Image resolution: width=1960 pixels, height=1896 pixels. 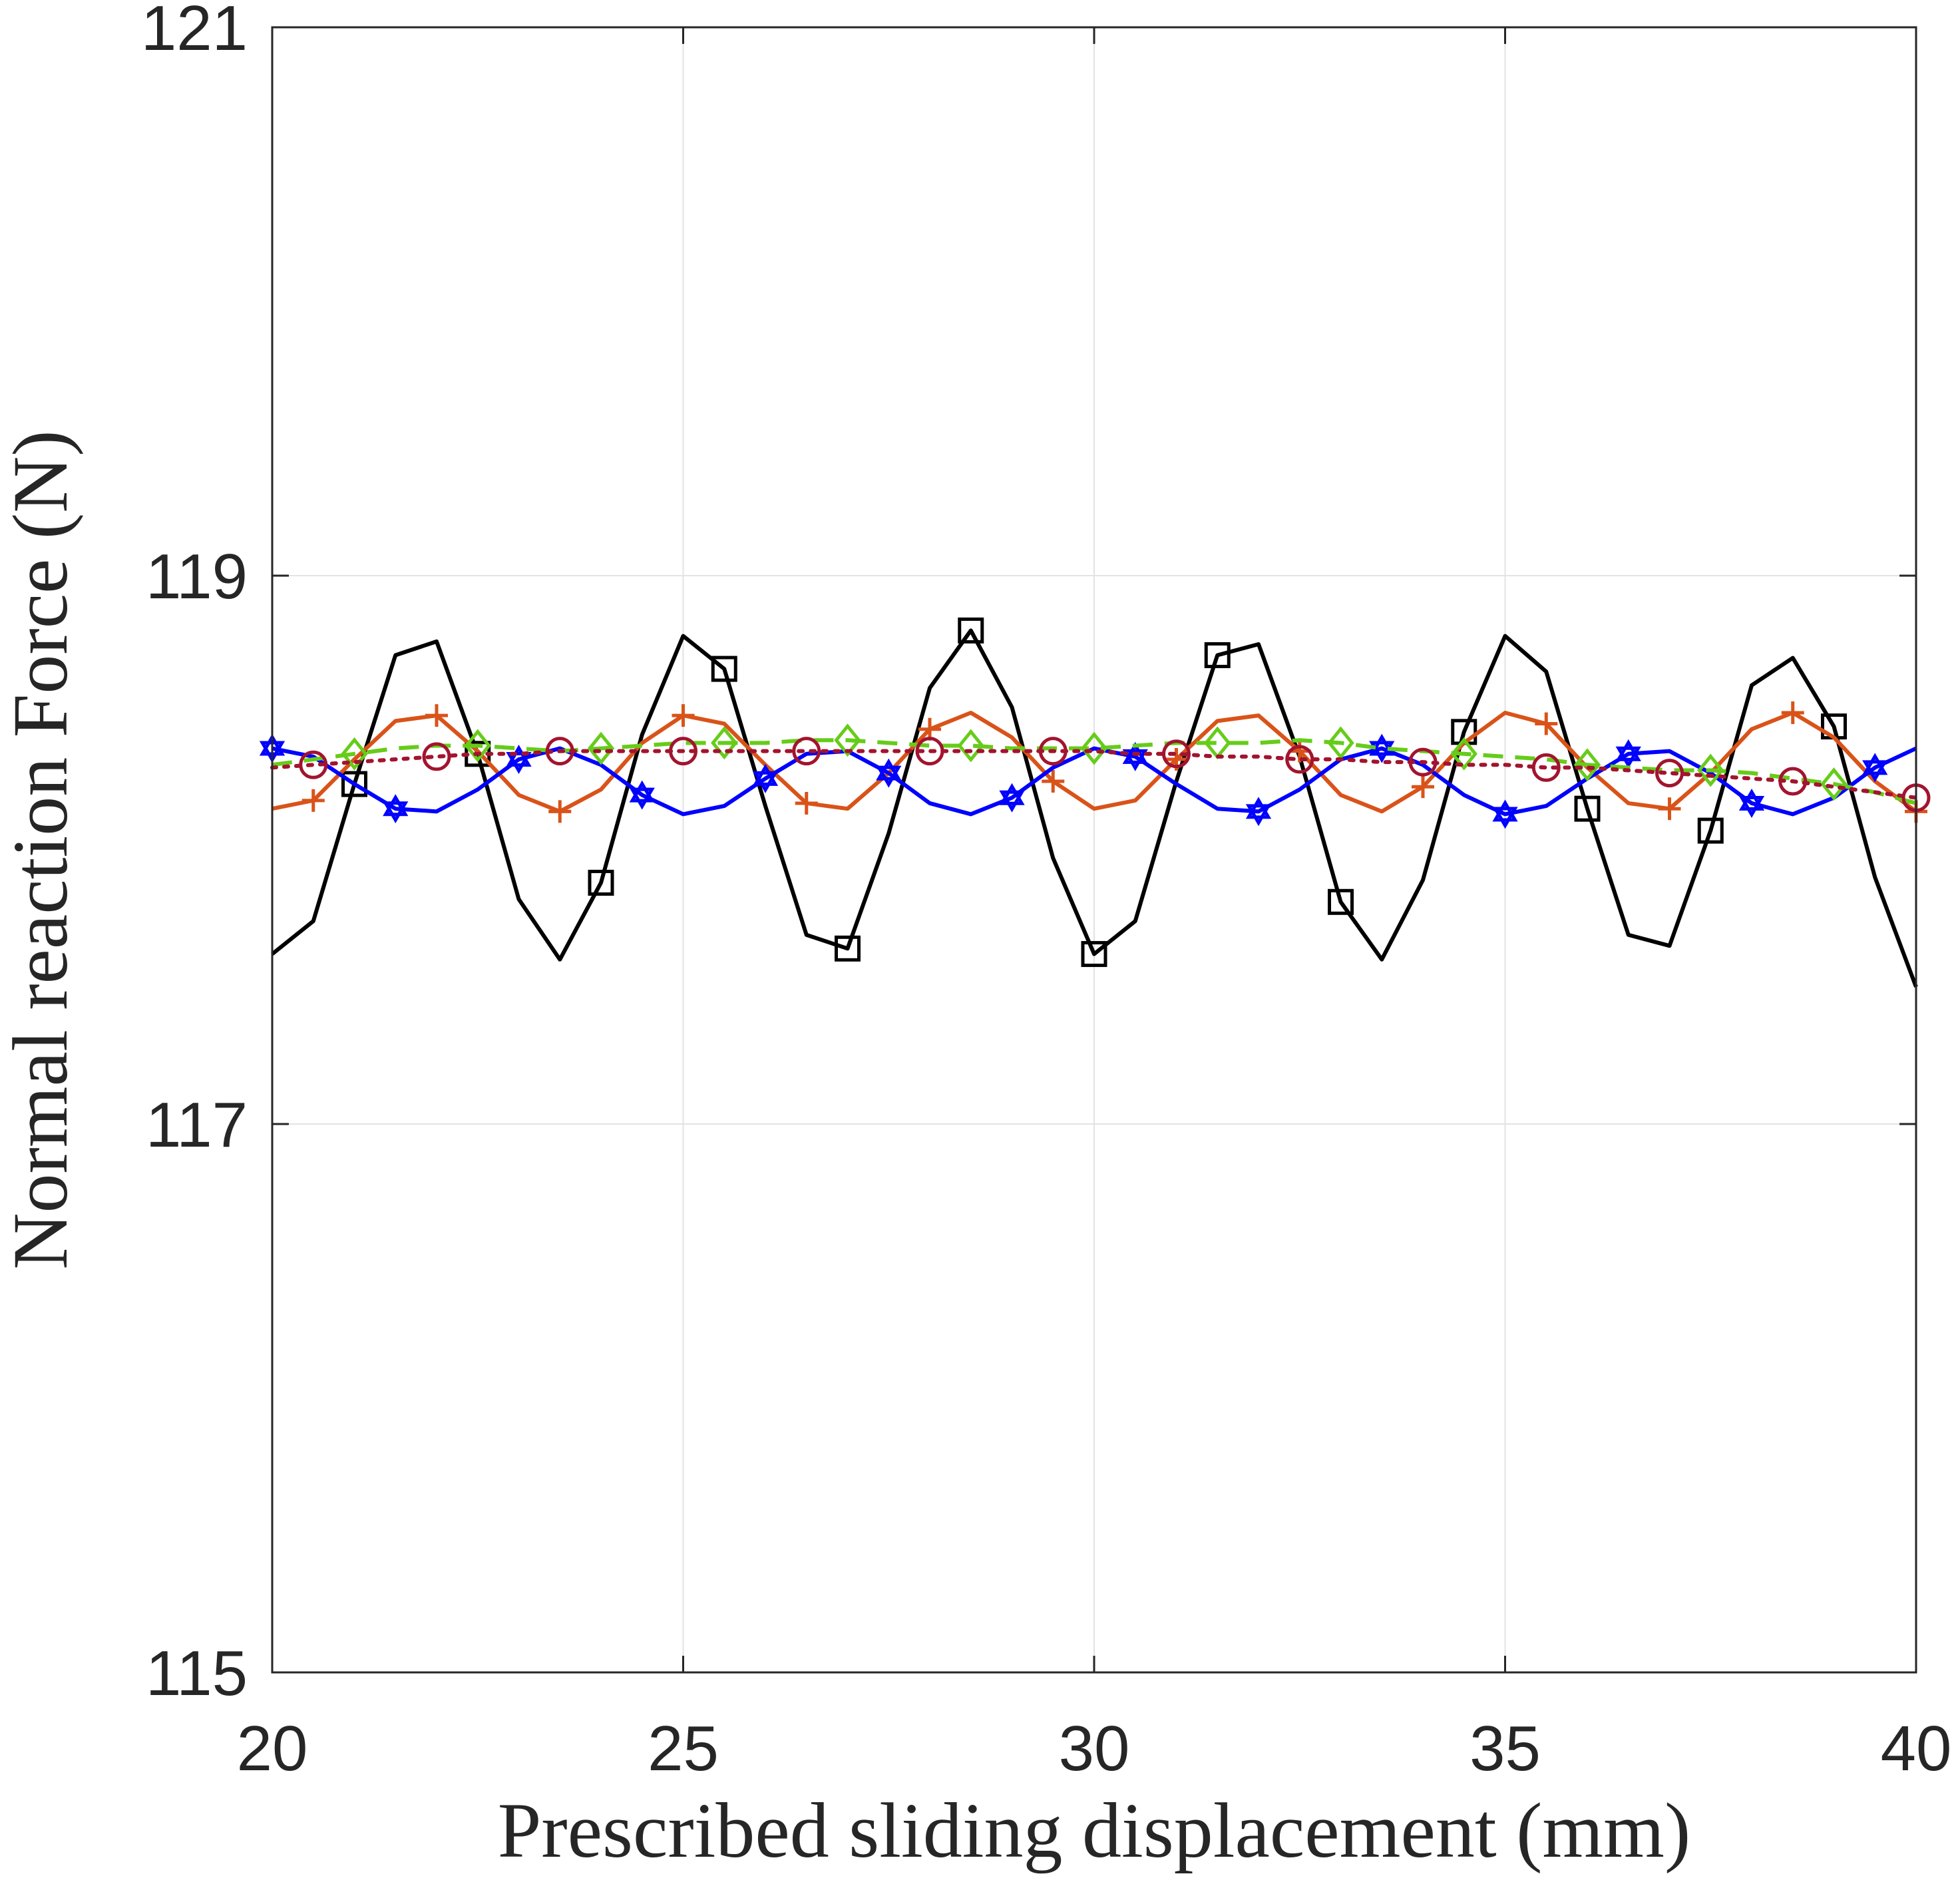 What do you see at coordinates (1917, 1748) in the screenshot?
I see `x-tick-label: 40` at bounding box center [1917, 1748].